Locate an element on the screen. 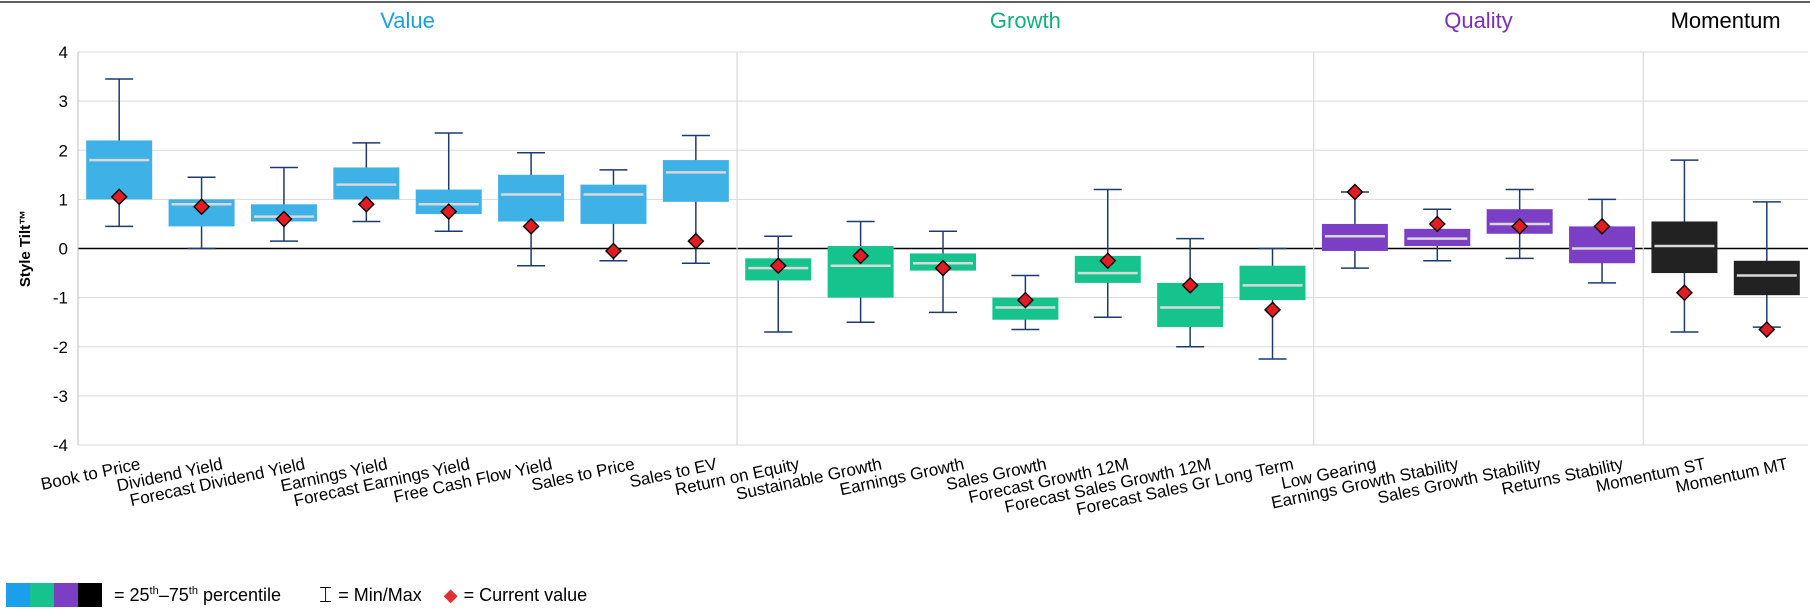 The width and height of the screenshot is (1810, 610). legend-swatch-quality is located at coordinates (66, 595).